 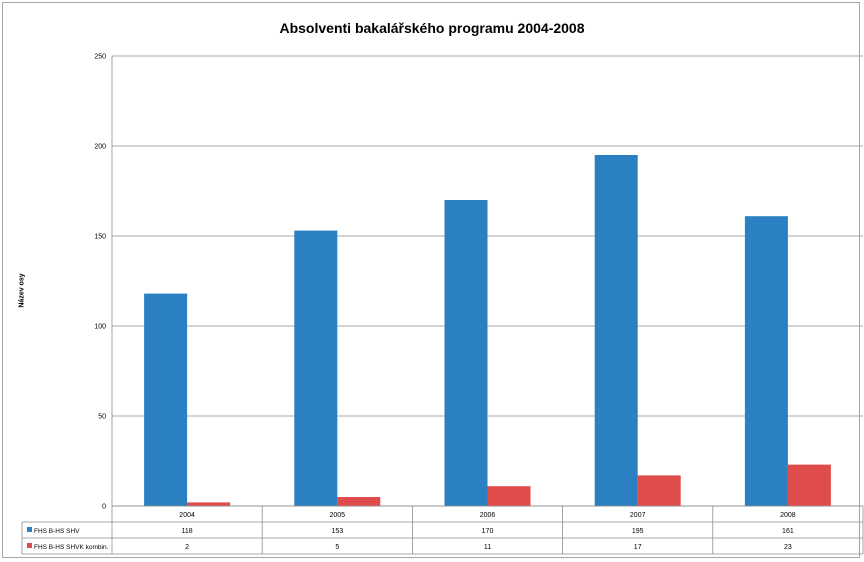 I want to click on data-label: 17, so click(x=638, y=547).